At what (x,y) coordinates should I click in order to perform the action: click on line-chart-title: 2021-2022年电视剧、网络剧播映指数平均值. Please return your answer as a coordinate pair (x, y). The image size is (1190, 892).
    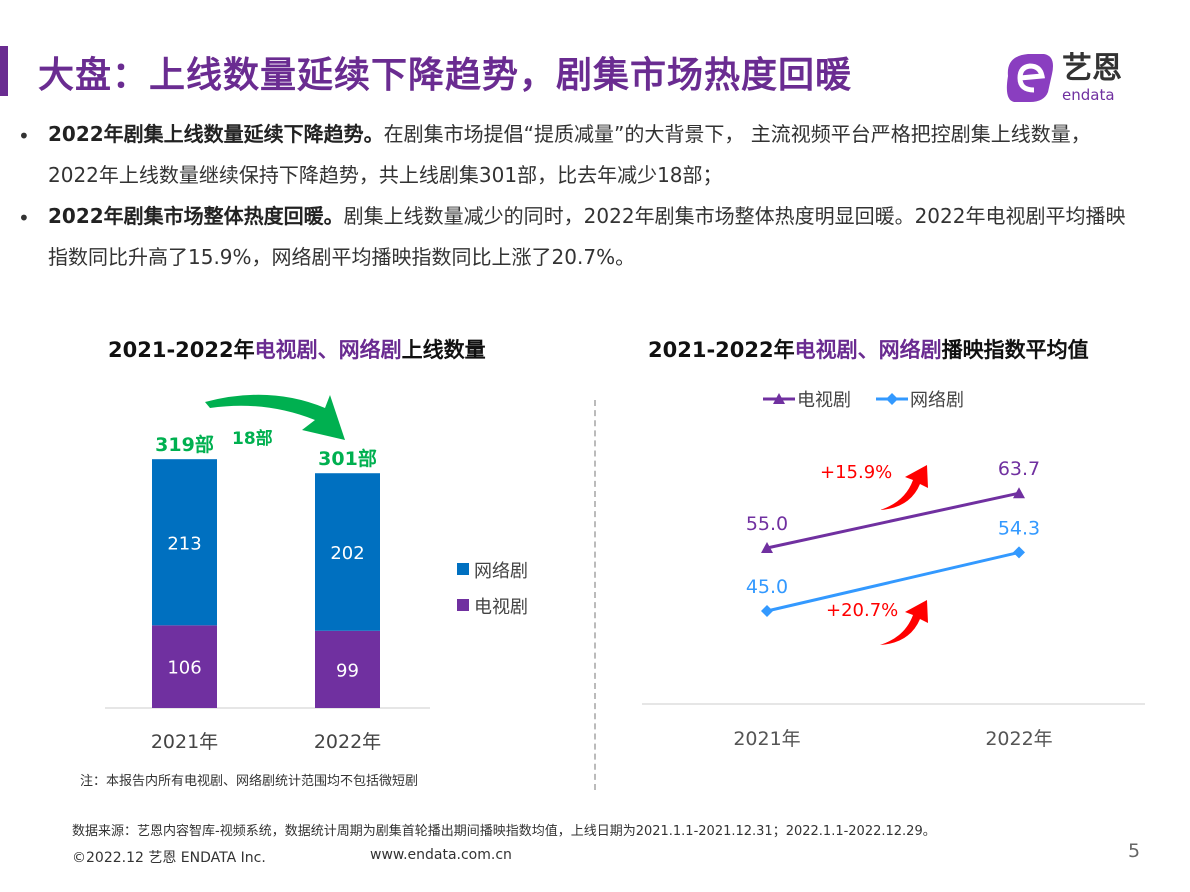
    Looking at the image, I should click on (868, 350).